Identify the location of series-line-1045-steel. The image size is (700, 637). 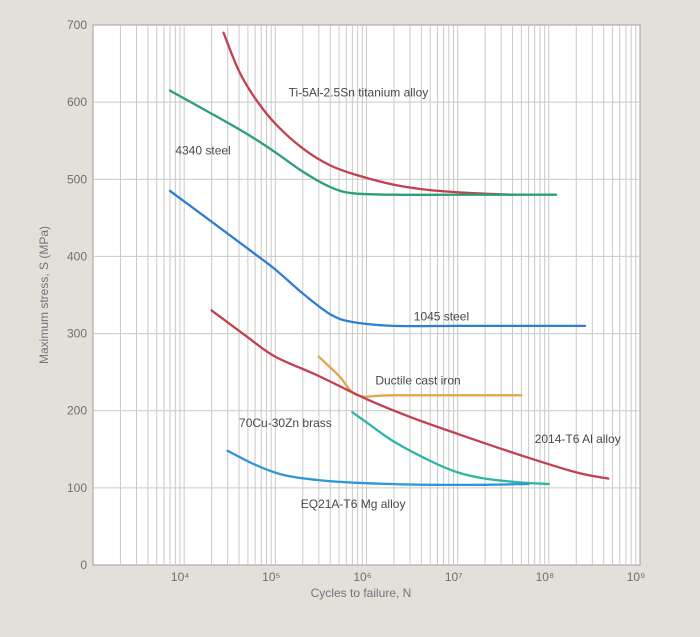
(377, 258).